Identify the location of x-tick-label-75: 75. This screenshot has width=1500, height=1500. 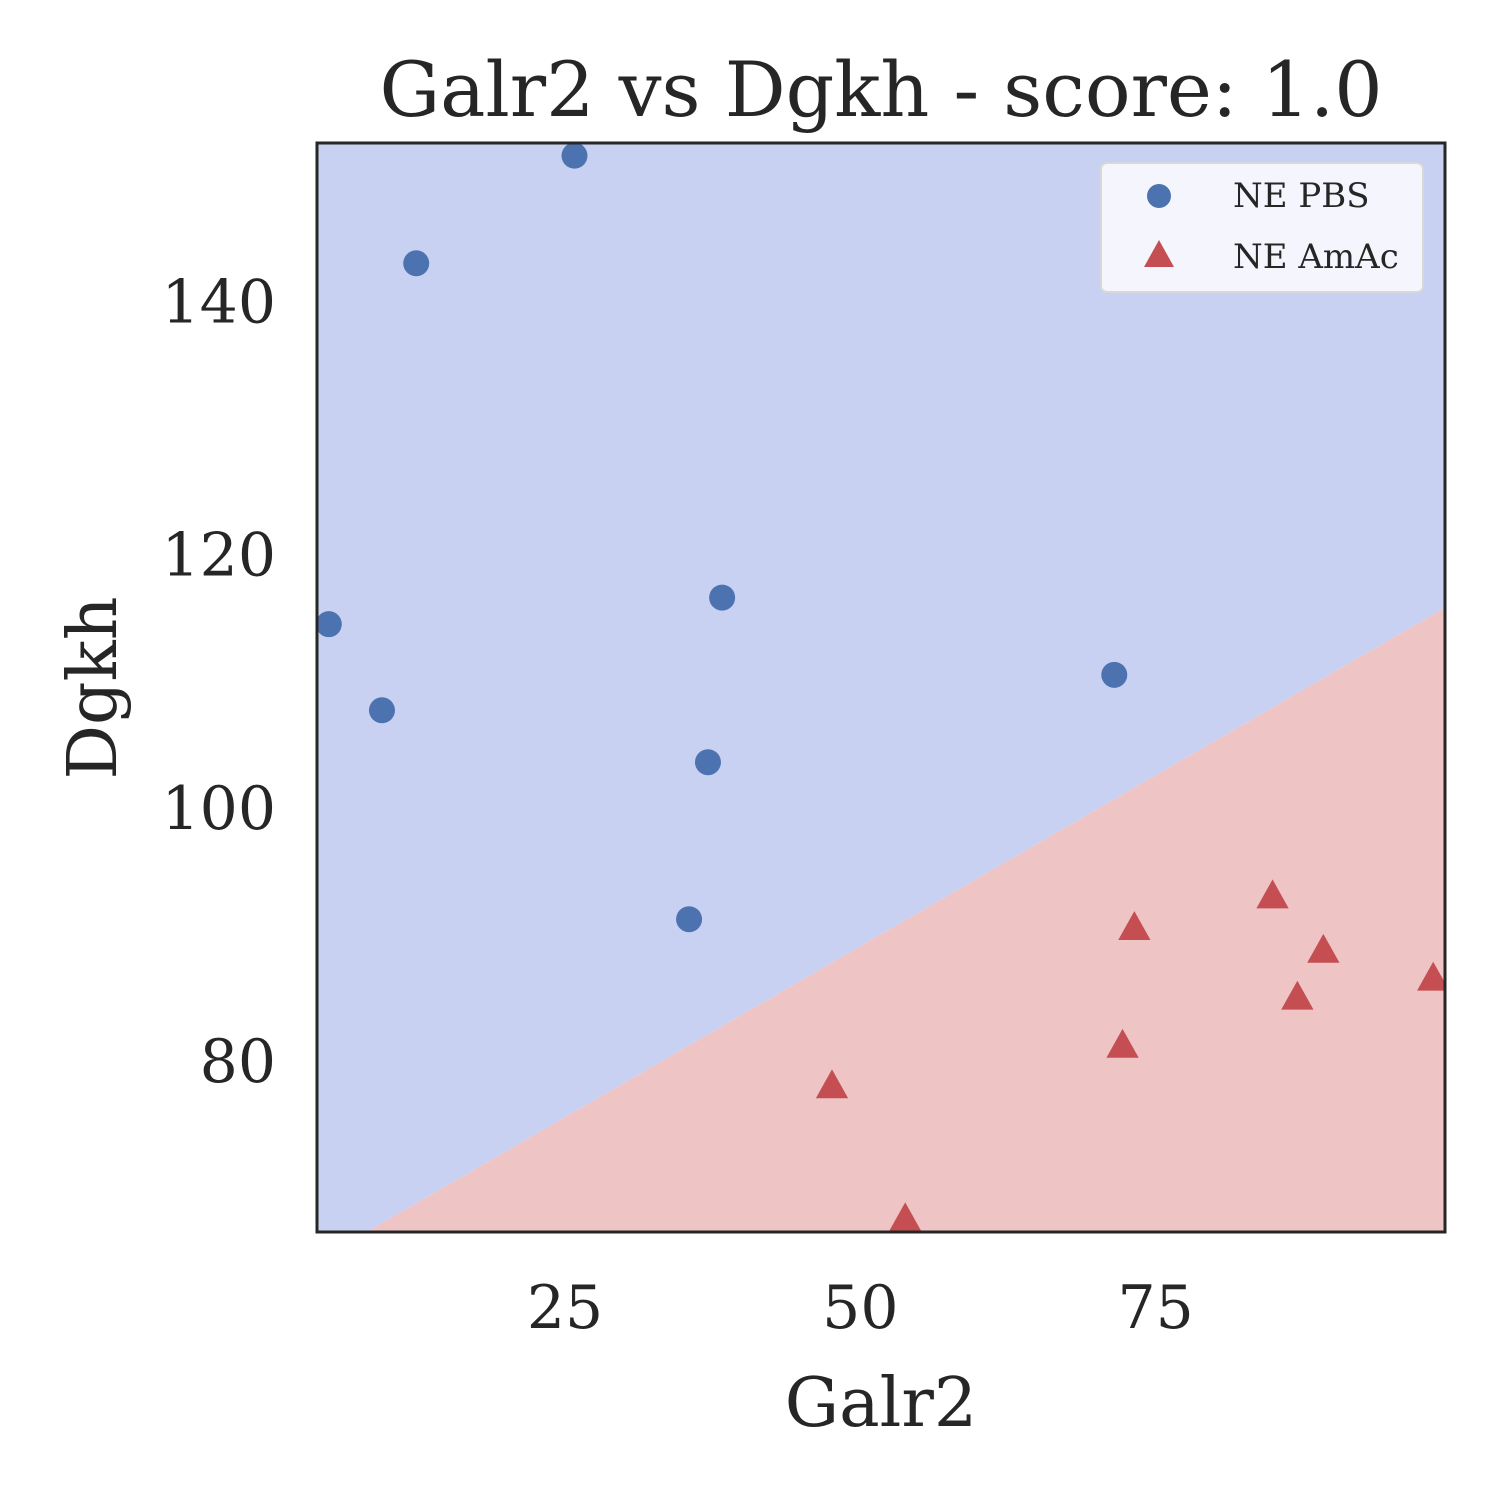
(1155, 1308).